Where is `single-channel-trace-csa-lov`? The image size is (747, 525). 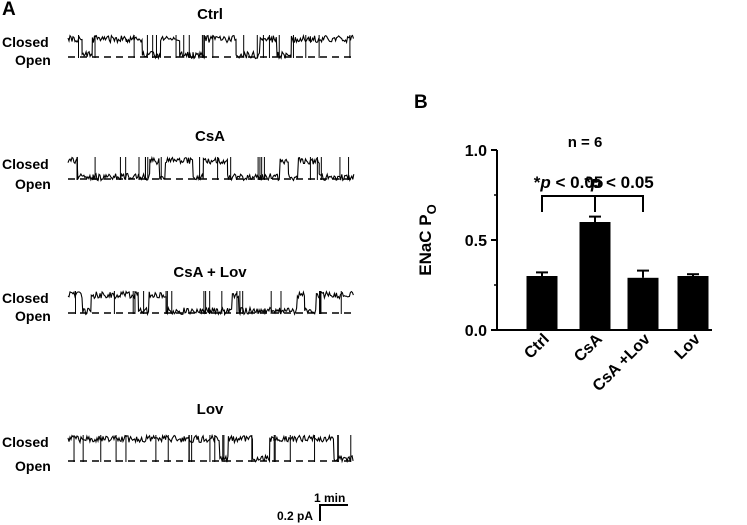 single-channel-trace-csa-lov is located at coordinates (210, 303).